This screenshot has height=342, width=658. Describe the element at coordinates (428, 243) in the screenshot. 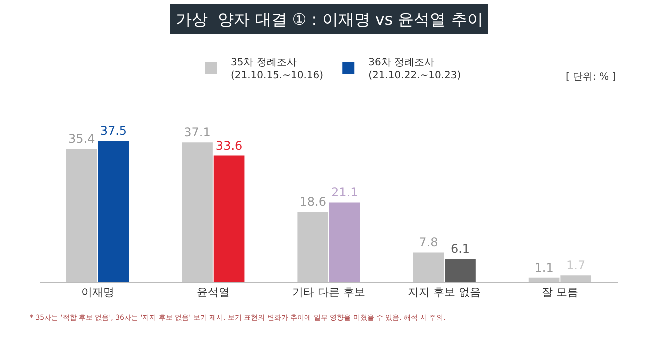

I see `data-label: 7.8` at that location.